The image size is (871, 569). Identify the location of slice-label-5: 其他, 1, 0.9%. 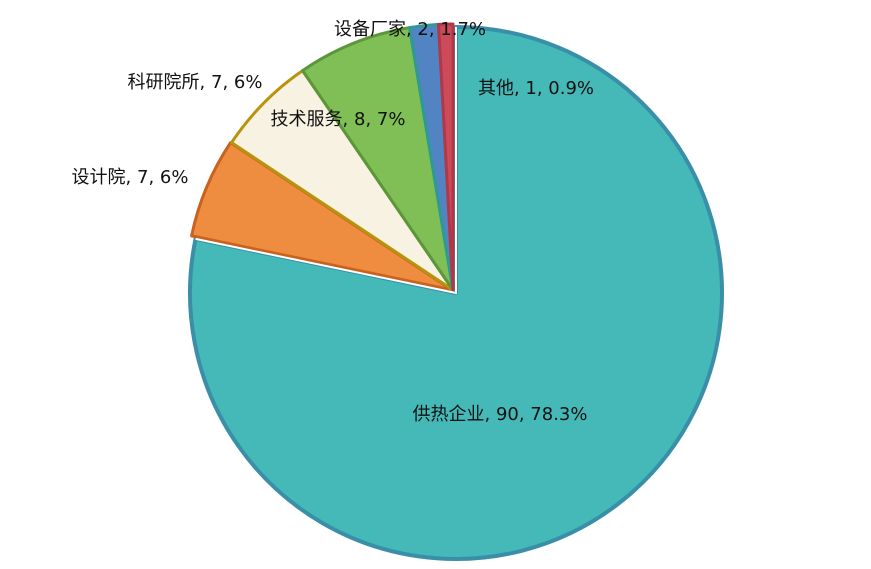
(536, 88).